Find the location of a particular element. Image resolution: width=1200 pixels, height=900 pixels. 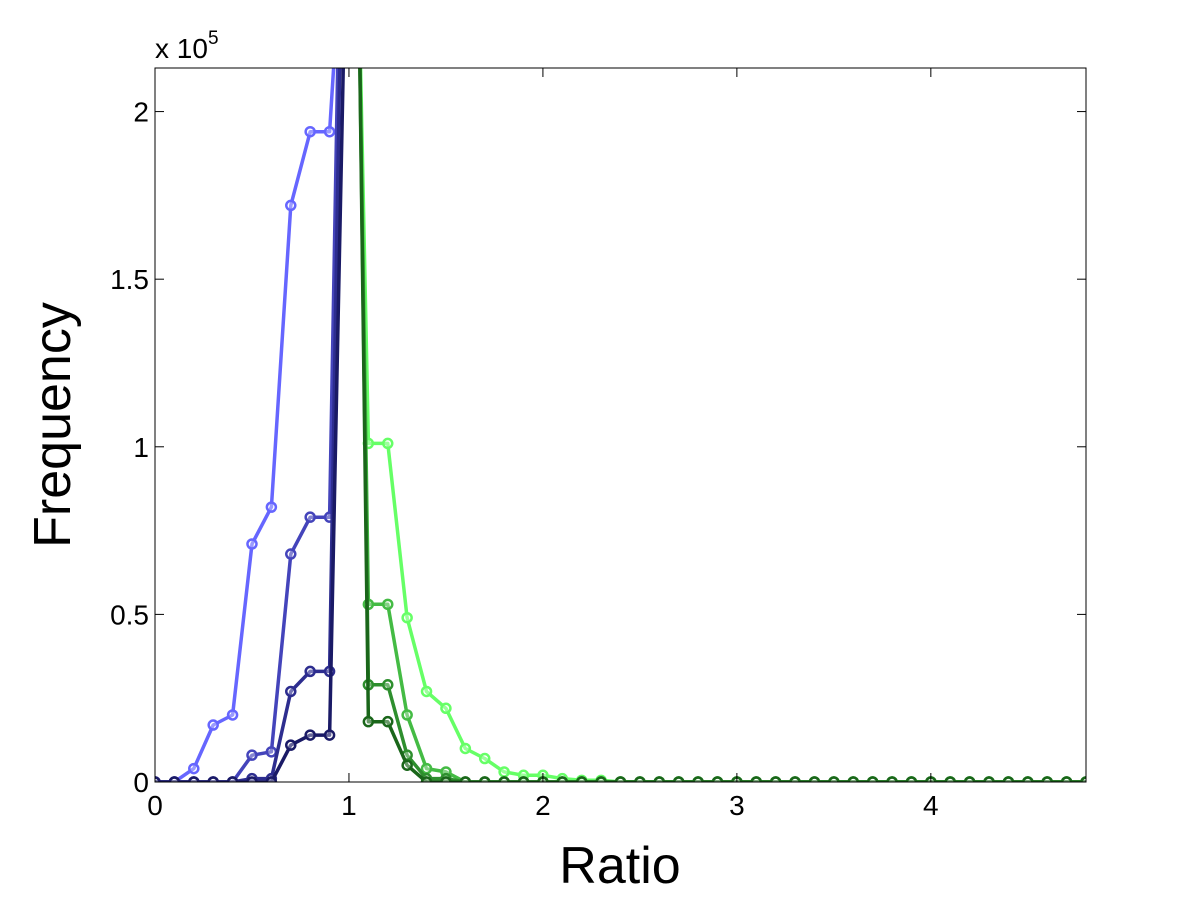

y-axis-label: Frequency is located at coordinates (53, 425).